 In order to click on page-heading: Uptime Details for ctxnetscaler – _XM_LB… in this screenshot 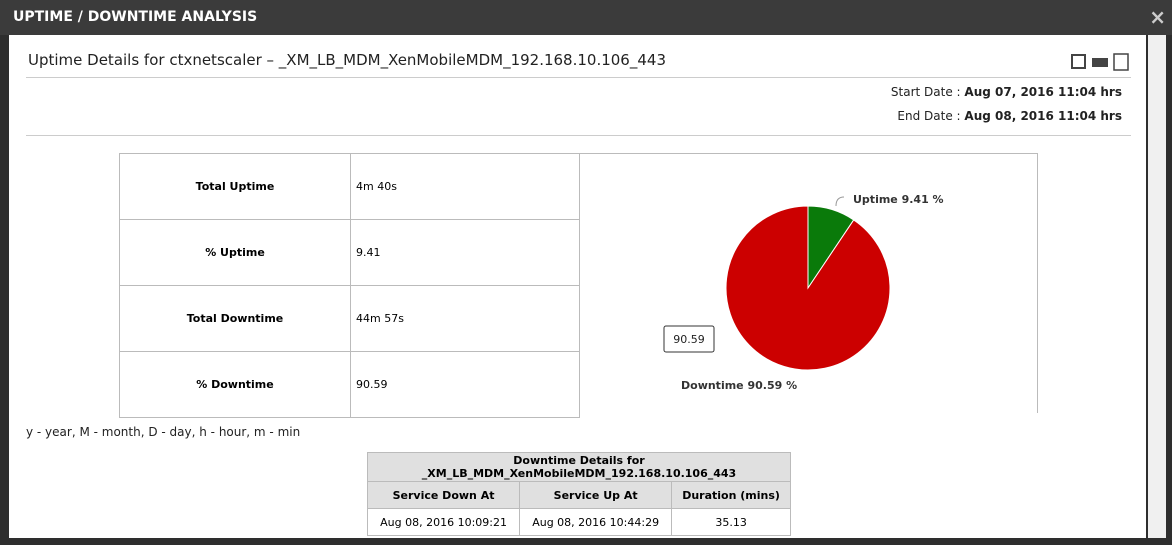, I will do `click(347, 60)`.